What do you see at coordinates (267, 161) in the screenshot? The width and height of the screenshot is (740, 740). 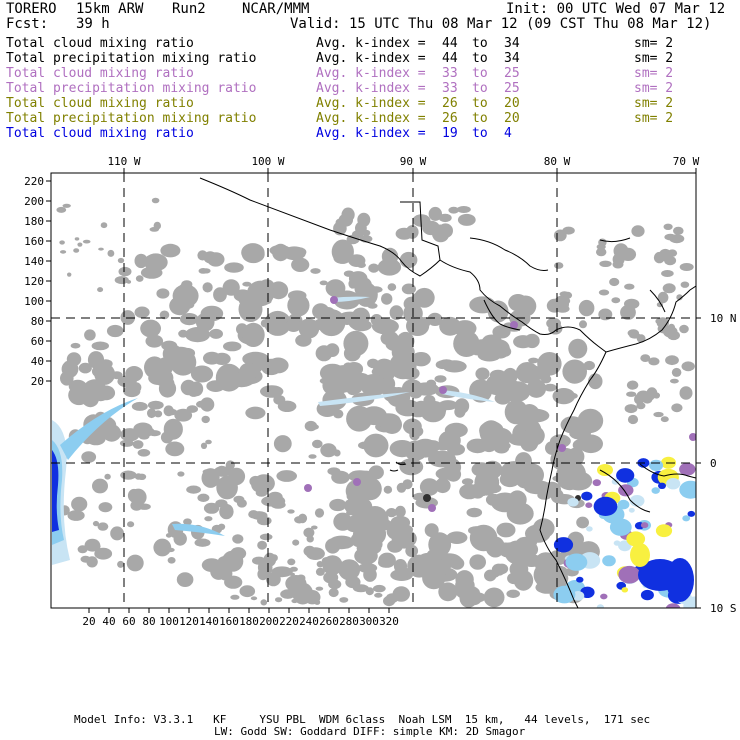 I see `longitude-label: 100 W` at bounding box center [267, 161].